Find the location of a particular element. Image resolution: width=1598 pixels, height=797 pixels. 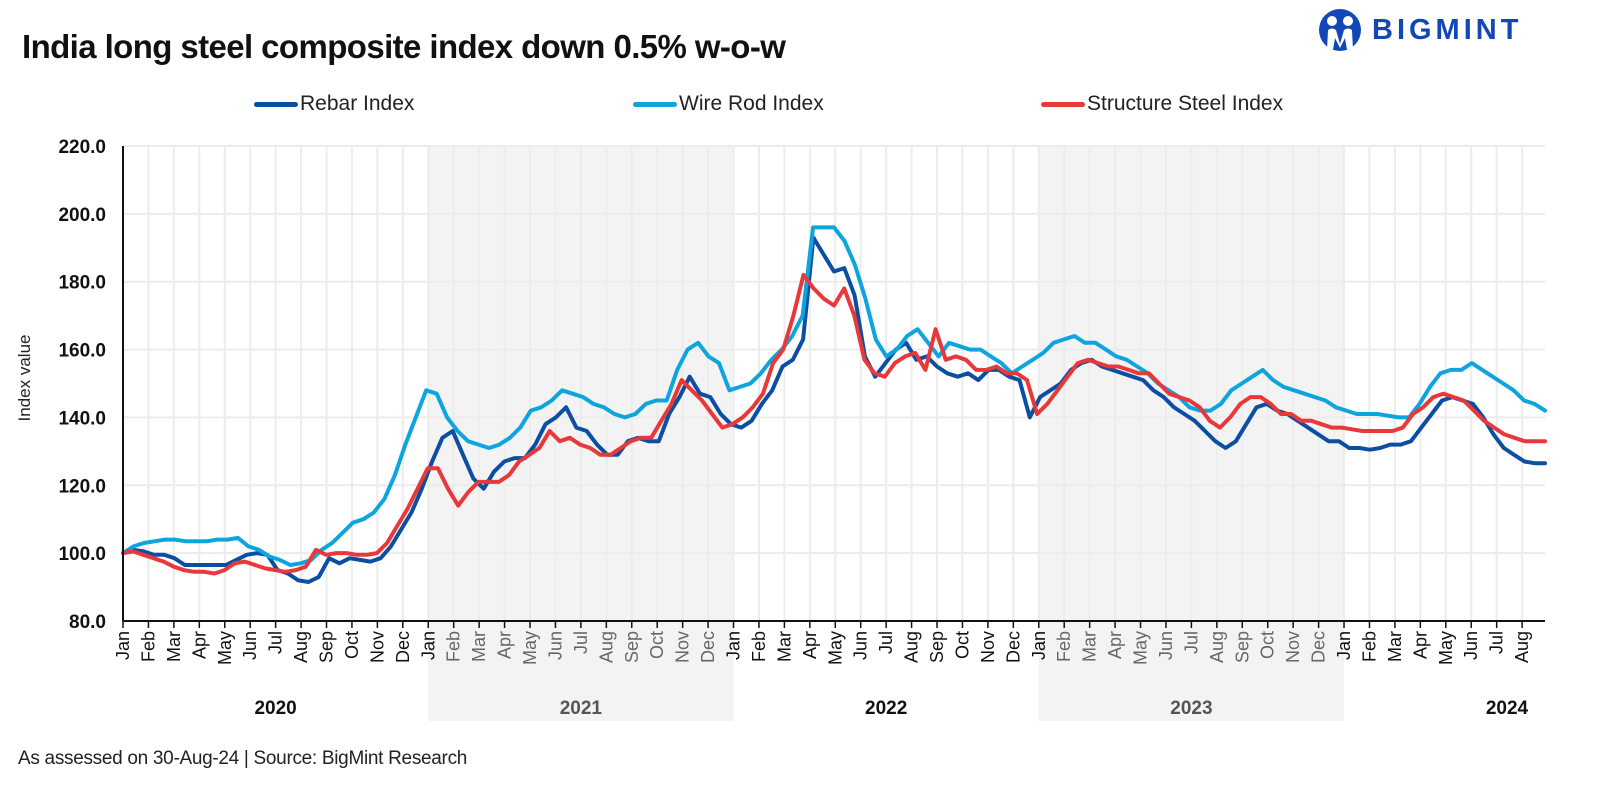

y-tick-label: 80.0 is located at coordinates (87, 622).